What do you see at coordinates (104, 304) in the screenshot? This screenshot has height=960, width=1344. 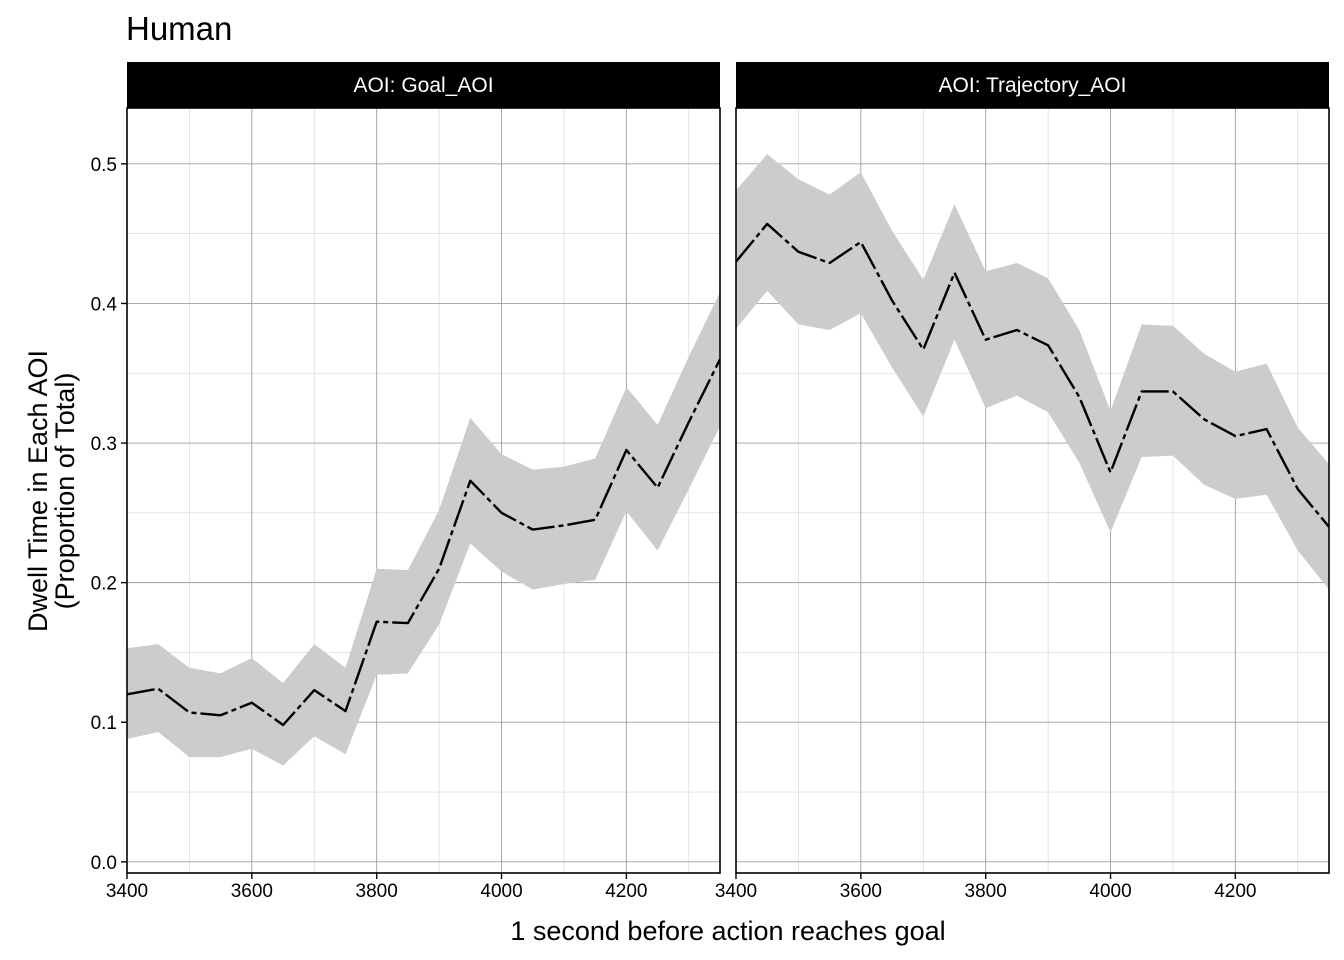 I see `y-tick-label: 0.4` at bounding box center [104, 304].